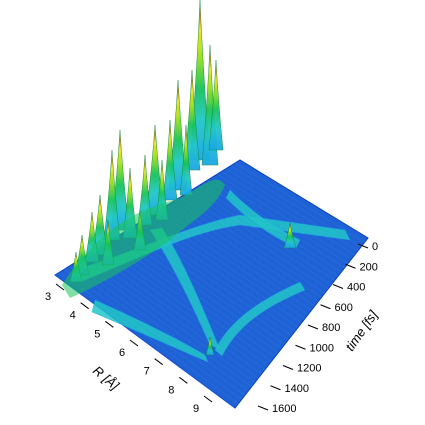 This screenshot has height=425, width=425. What do you see at coordinates (356, 288) in the screenshot?
I see `time-tick-label: 400` at bounding box center [356, 288].